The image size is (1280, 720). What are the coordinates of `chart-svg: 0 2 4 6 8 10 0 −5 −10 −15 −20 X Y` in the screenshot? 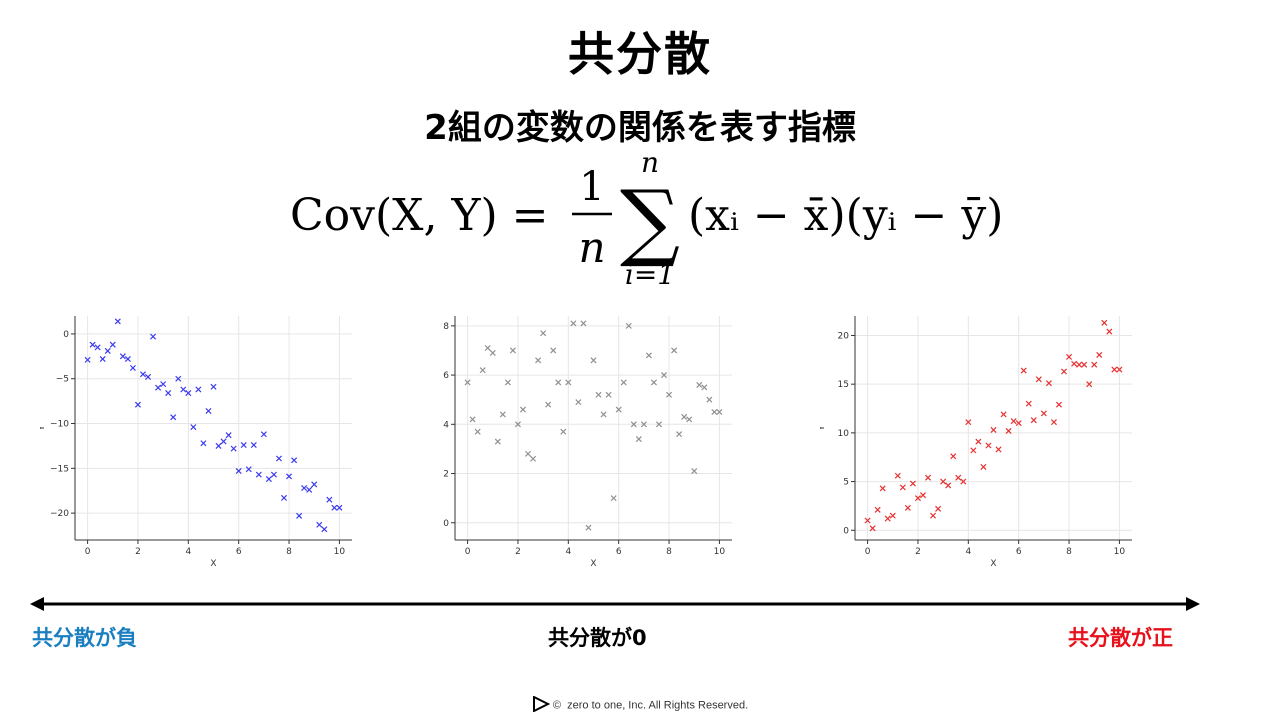 It's located at (194, 442).